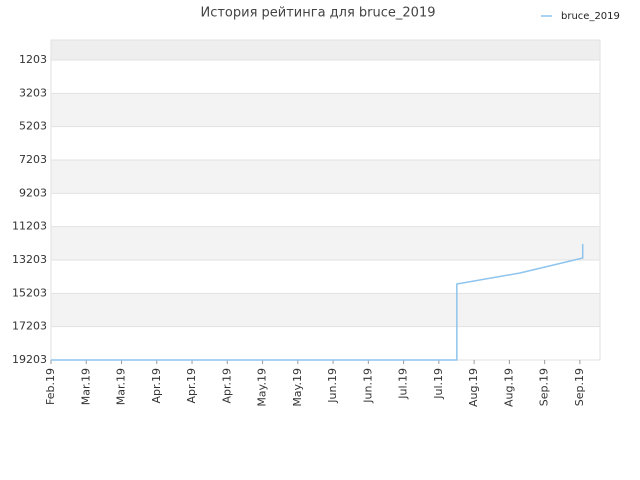 This screenshot has height=480, width=640. I want to click on y-tick-label: 1203, so click(33, 59).